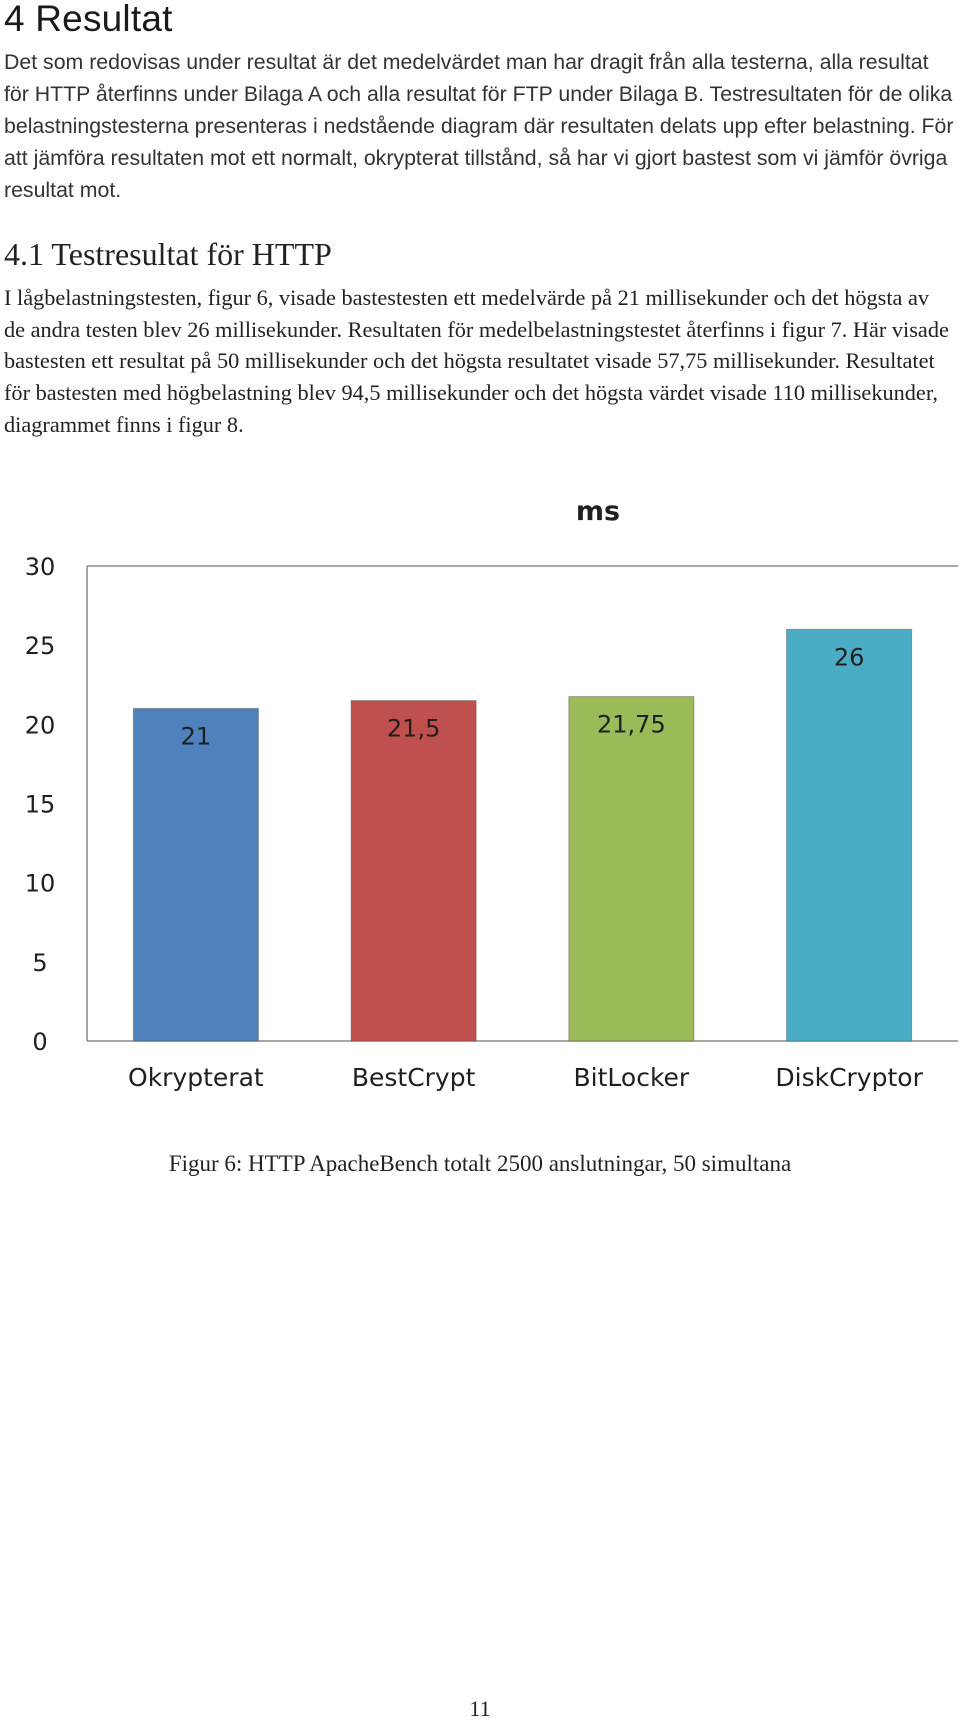  Describe the element at coordinates (196, 1077) in the screenshot. I see `x-tick-label: Okrypterat` at that location.